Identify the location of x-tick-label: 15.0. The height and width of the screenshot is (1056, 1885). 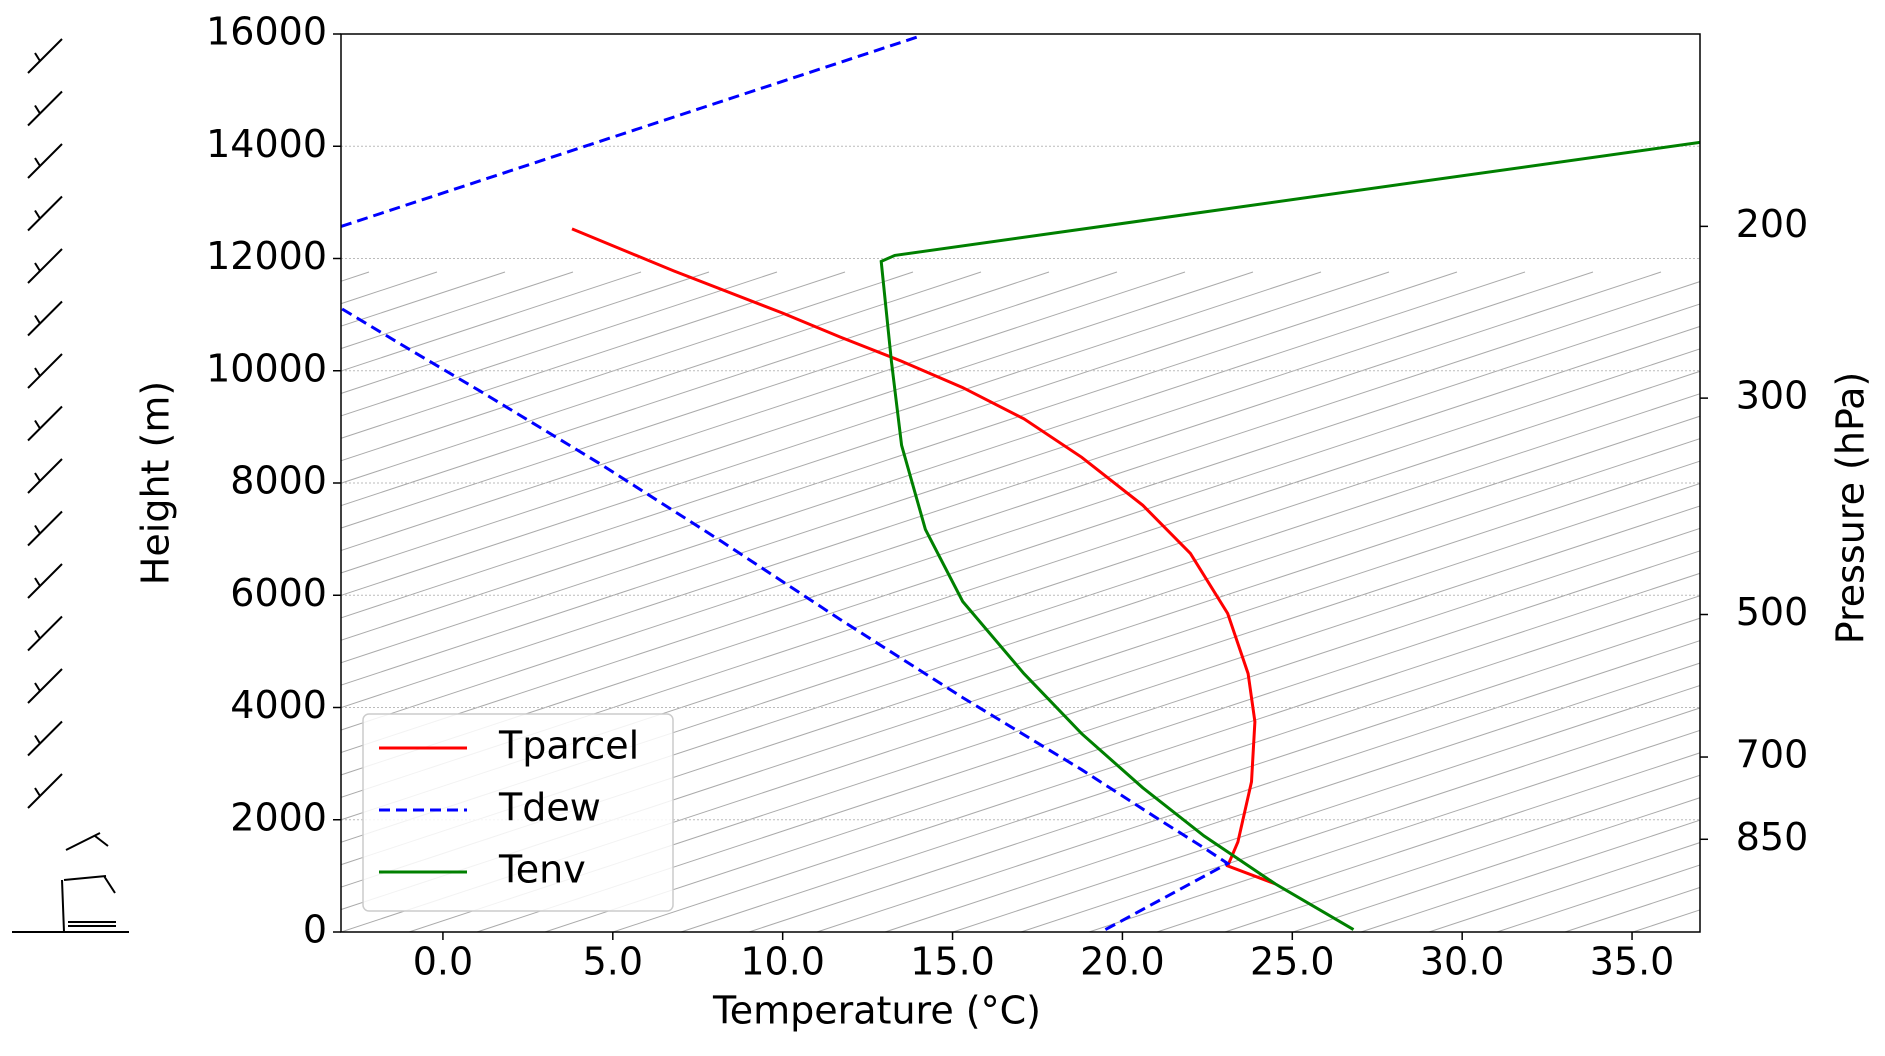
(952, 962).